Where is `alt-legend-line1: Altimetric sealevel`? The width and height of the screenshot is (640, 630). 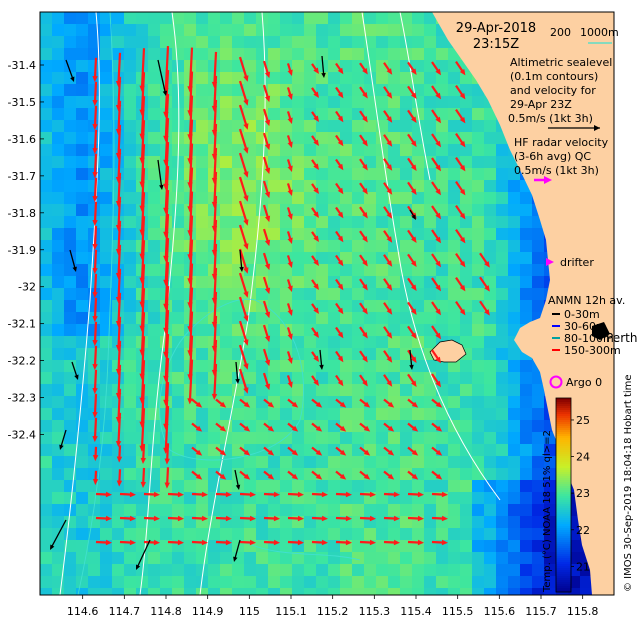
alt-legend-line1: Altimetric sealevel is located at coordinates (561, 62).